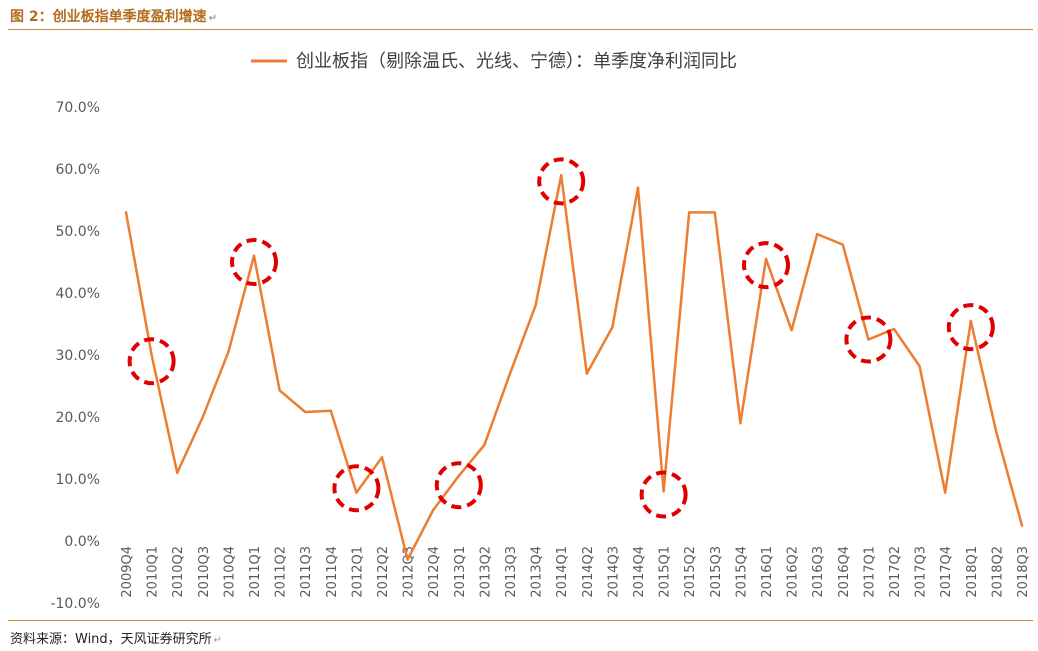 The height and width of the screenshot is (651, 1038). Describe the element at coordinates (946, 572) in the screenshot. I see `x-tick-label: 2017Q4` at that location.